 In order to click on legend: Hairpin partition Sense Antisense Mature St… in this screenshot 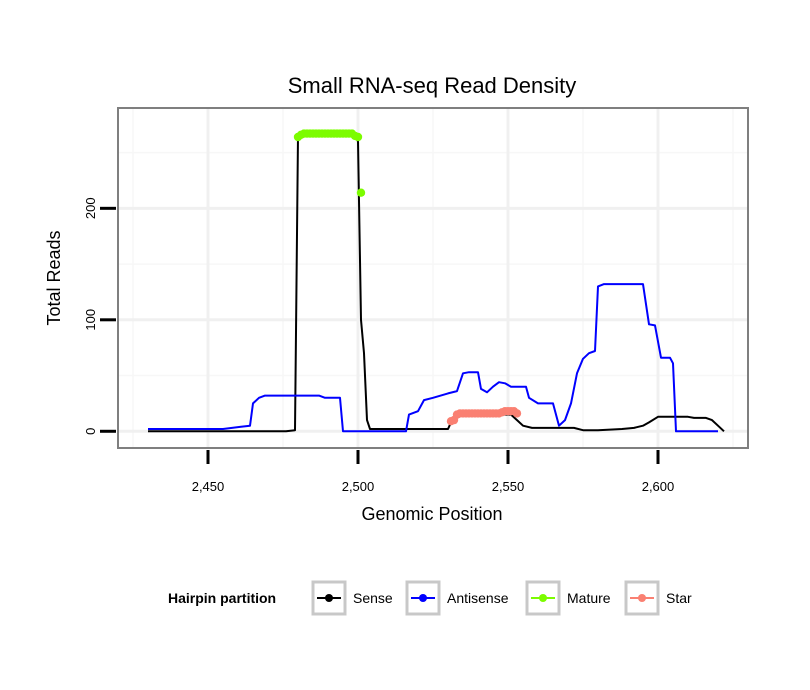, I will do `click(430, 598)`.